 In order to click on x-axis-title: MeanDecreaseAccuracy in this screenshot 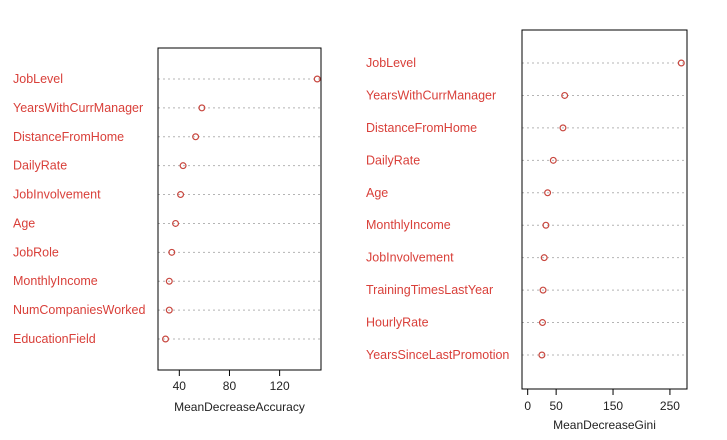, I will do `click(239, 407)`.